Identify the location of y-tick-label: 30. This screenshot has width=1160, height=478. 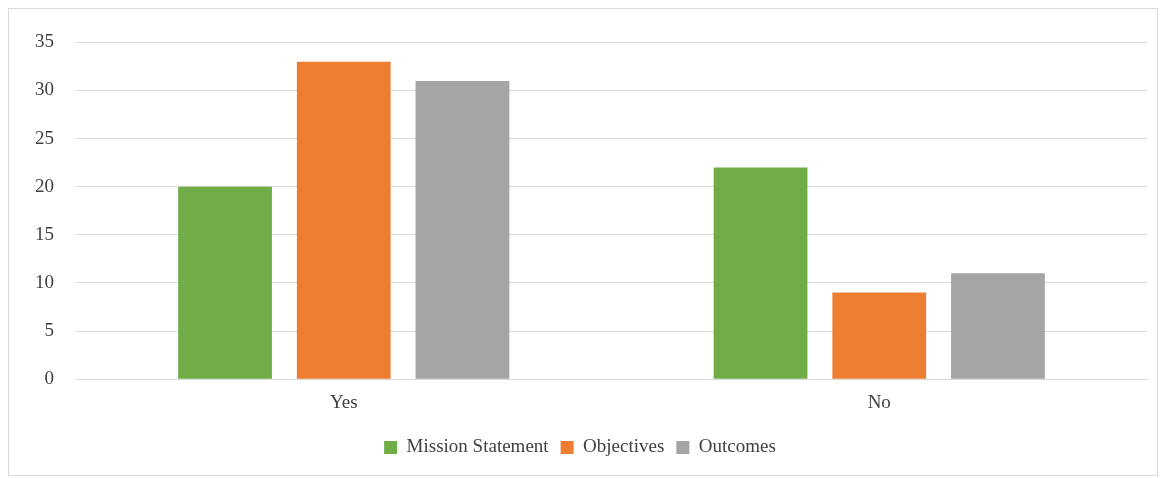
(44, 89).